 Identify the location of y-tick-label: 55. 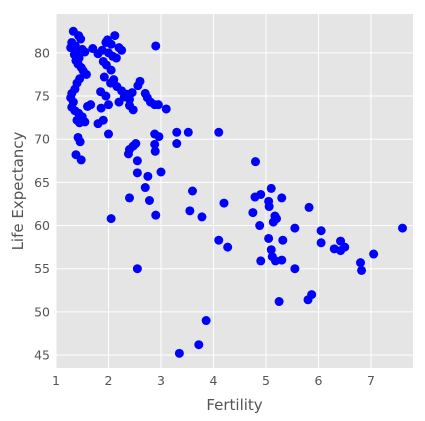
(42, 268).